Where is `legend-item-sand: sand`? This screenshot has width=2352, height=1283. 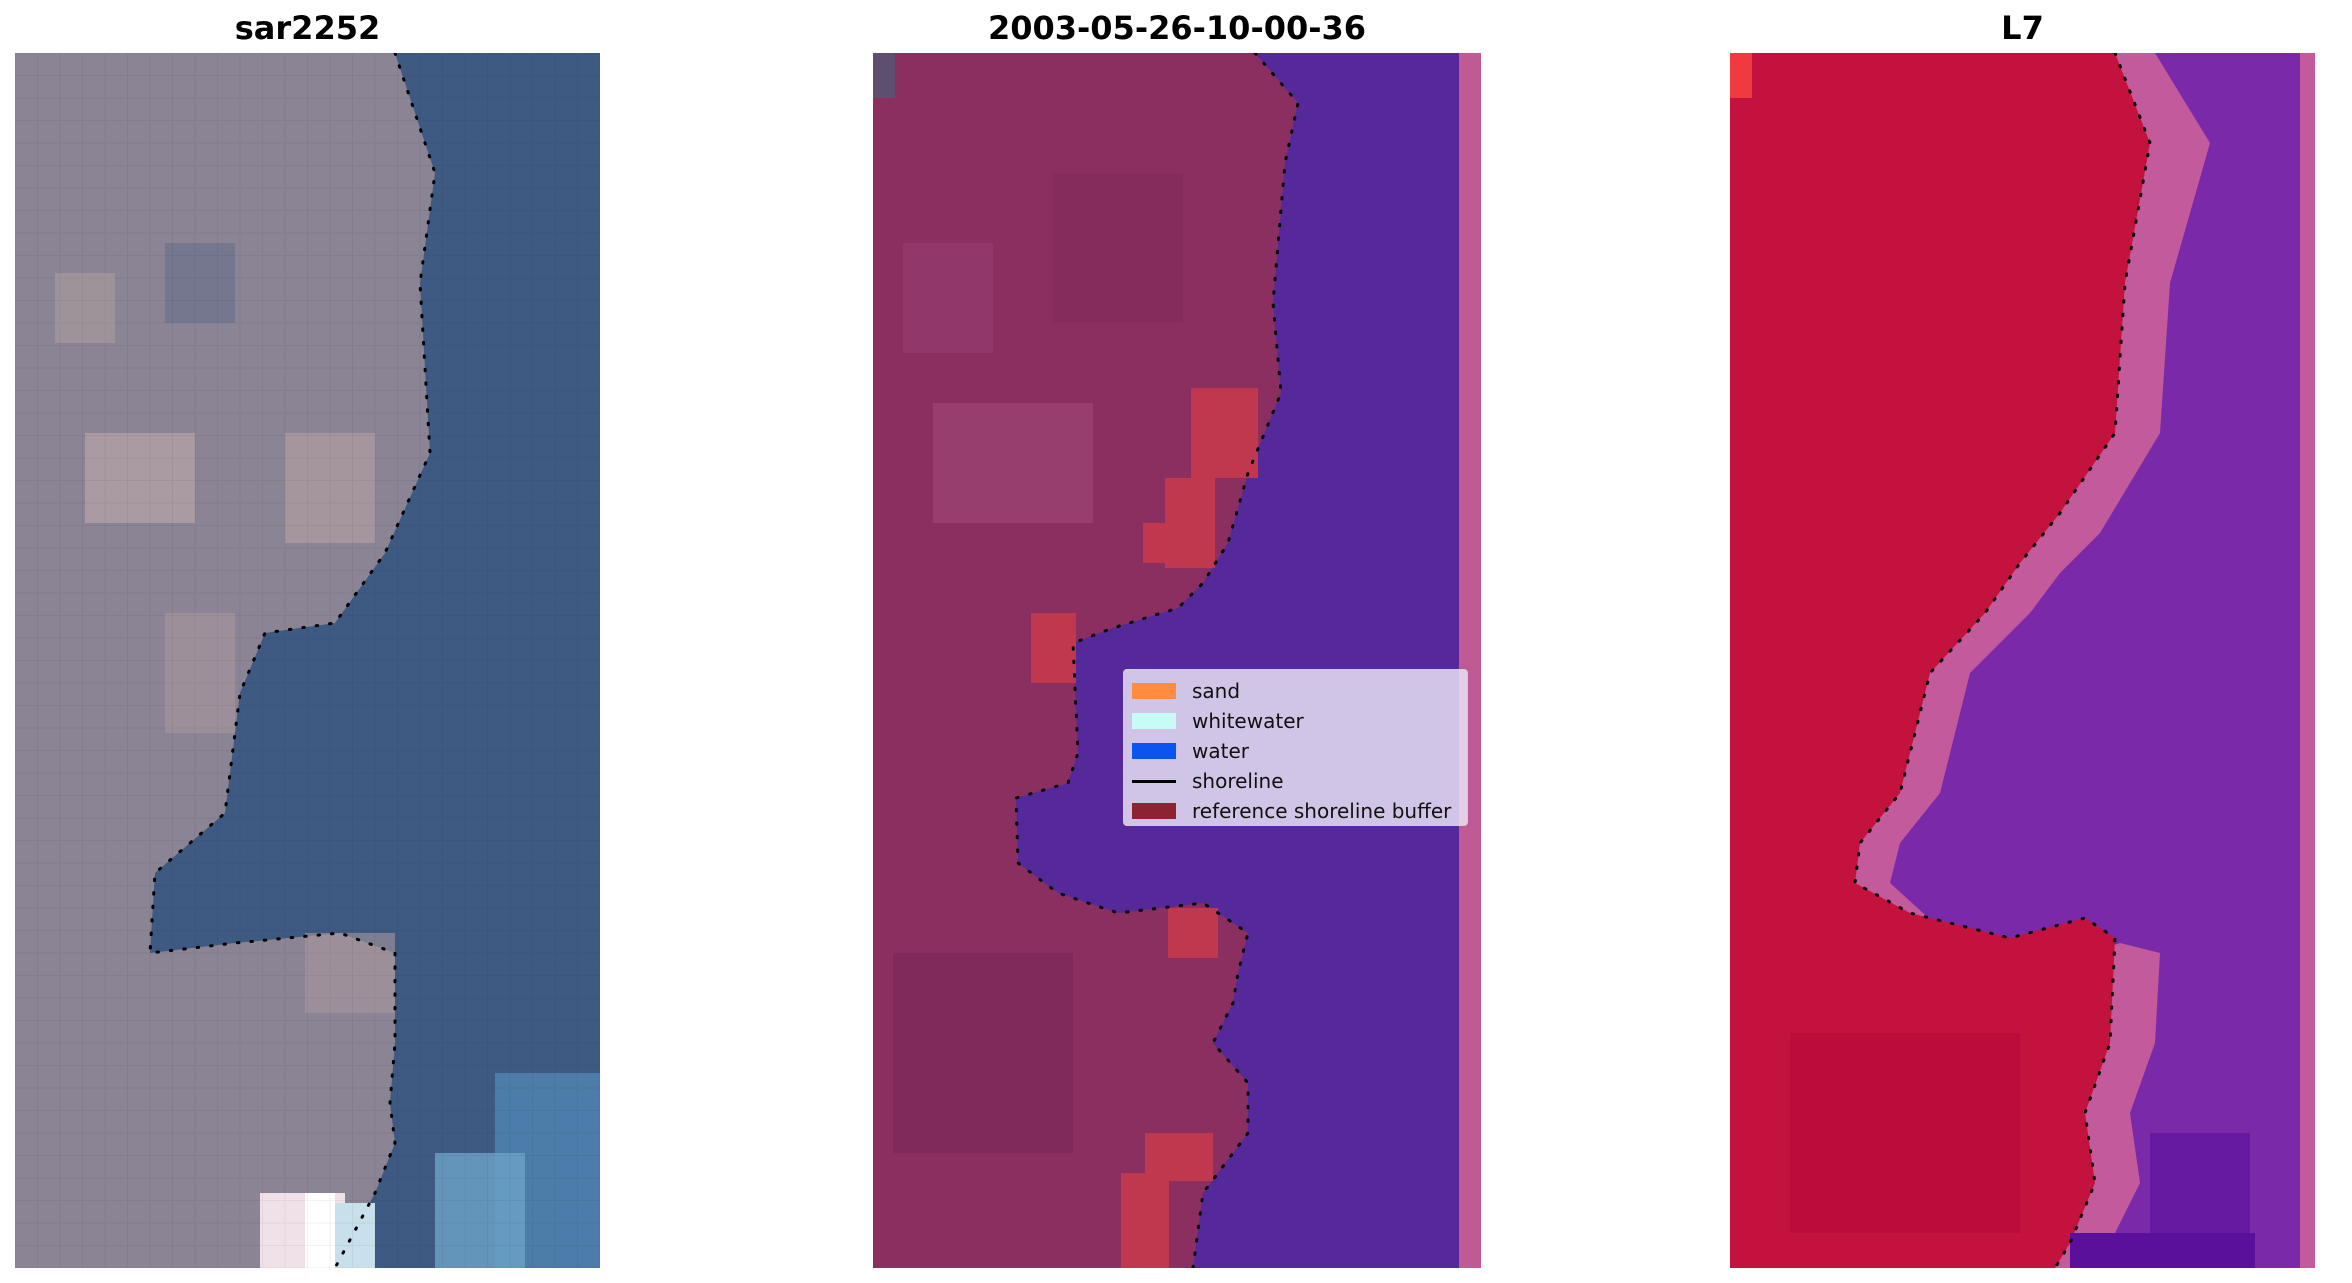 legend-item-sand: sand is located at coordinates (1295, 691).